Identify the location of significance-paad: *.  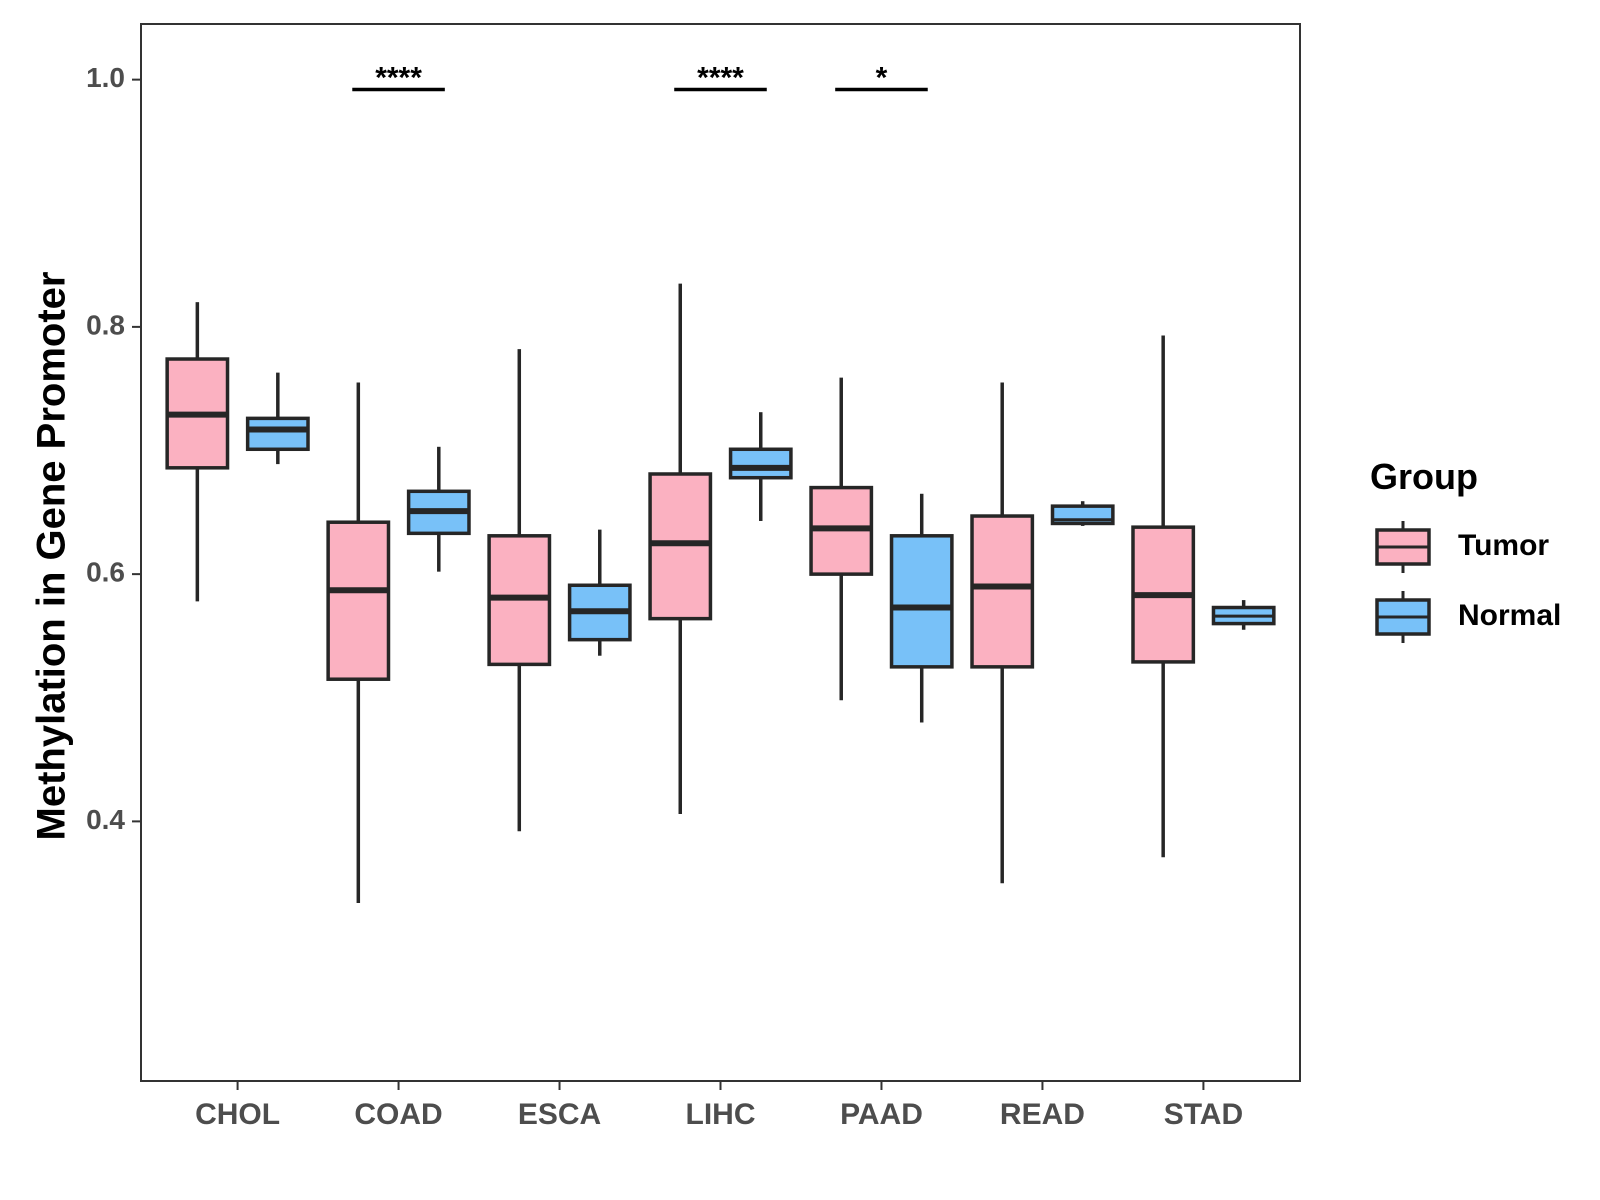
(881, 78).